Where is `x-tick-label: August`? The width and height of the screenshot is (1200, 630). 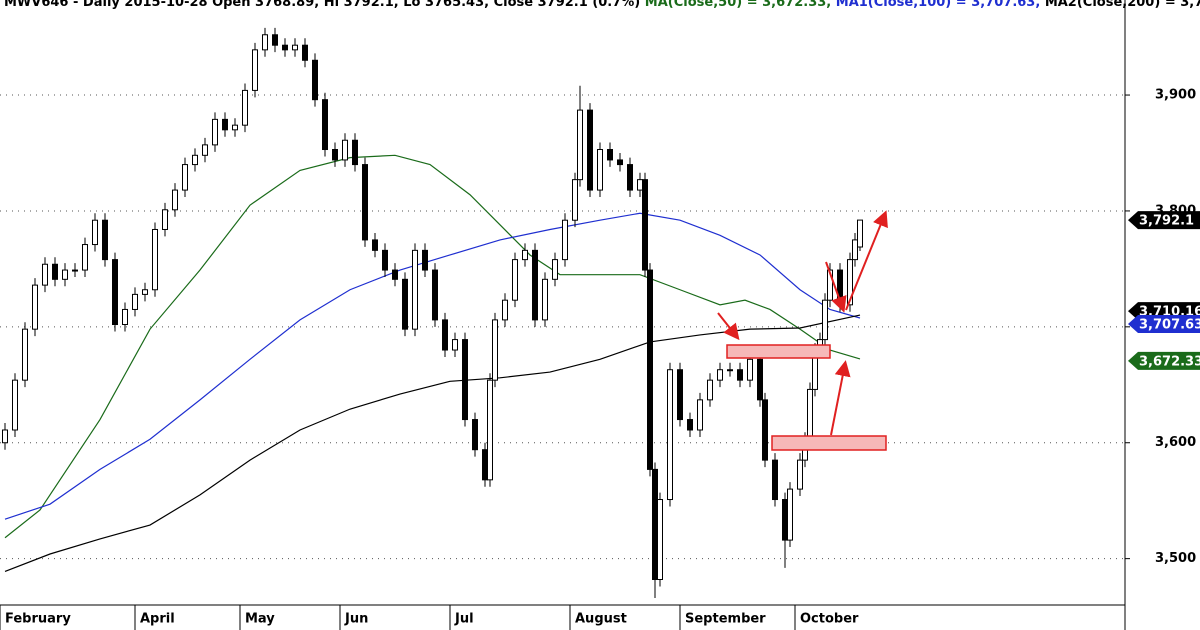 x-tick-label: August is located at coordinates (601, 619).